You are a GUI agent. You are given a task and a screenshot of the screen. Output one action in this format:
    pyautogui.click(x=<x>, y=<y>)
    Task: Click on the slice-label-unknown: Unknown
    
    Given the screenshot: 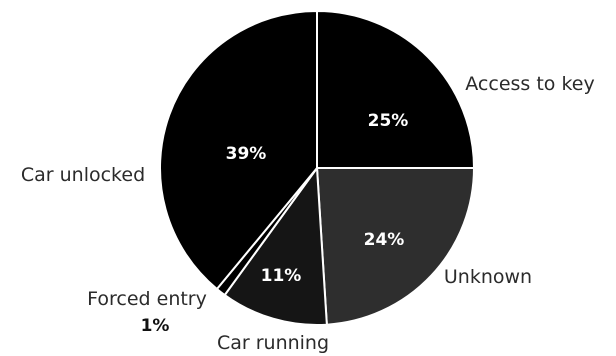 What is the action you would take?
    pyautogui.click(x=488, y=277)
    